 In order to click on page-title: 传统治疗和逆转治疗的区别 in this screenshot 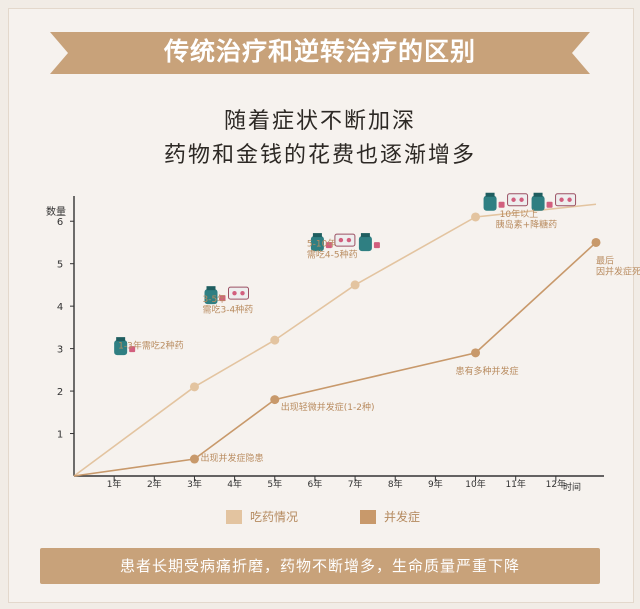, I will do `click(319, 51)`.